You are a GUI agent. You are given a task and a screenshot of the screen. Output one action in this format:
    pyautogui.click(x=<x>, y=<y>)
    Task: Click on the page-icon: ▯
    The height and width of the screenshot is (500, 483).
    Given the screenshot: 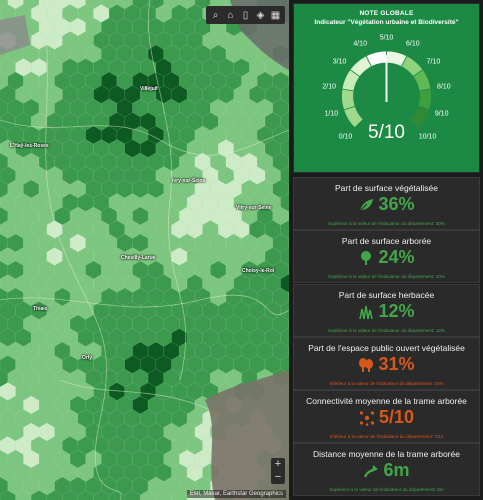 What is the action you would take?
    pyautogui.click(x=245, y=15)
    